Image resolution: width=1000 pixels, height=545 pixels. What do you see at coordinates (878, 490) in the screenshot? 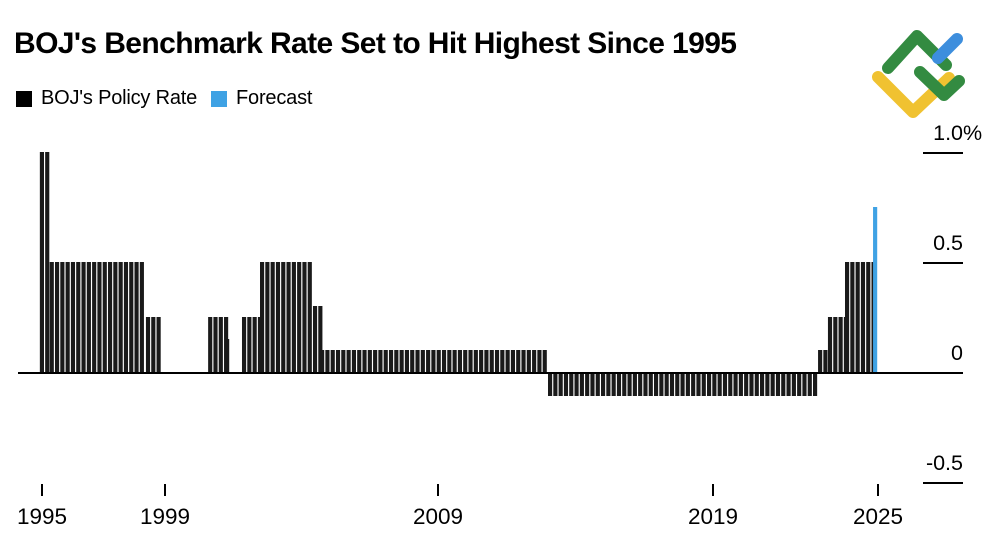
I see `x-tick-2025` at bounding box center [878, 490].